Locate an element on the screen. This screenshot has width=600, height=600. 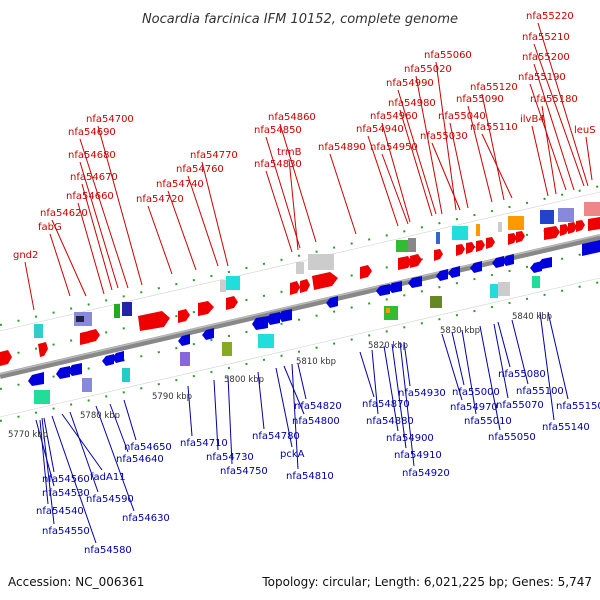
forward-gene-label: nfa55020 is located at coordinates (428, 69).